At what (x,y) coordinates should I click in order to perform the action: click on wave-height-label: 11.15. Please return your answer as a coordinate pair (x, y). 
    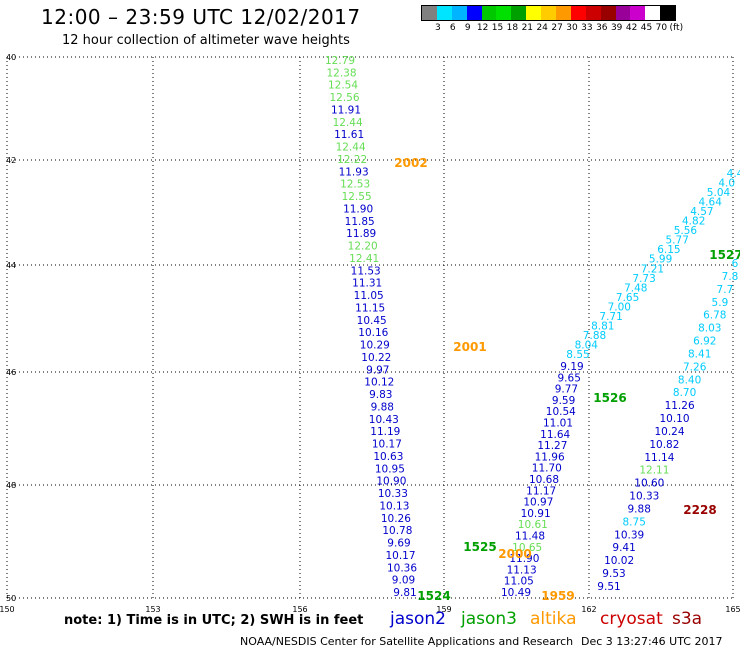
    Looking at the image, I should click on (370, 308).